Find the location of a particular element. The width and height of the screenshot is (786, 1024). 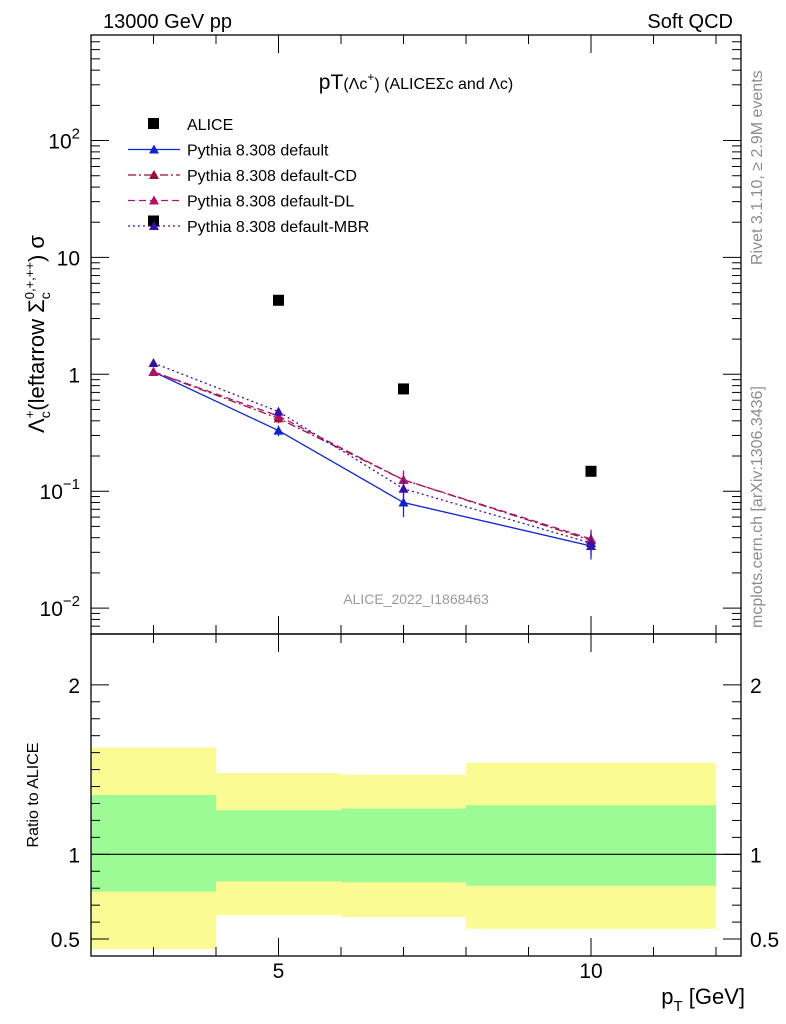

series-line-cd is located at coordinates (372, 456).